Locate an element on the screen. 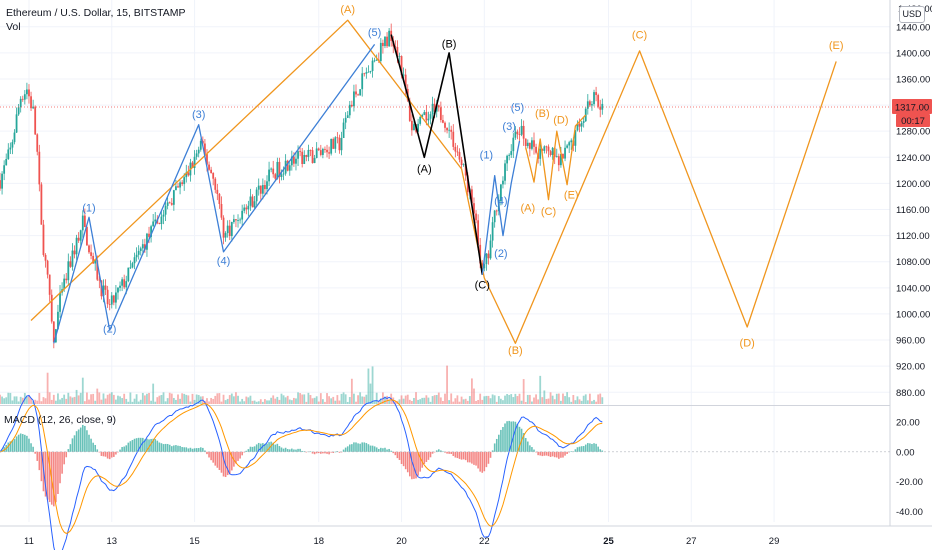 This screenshot has height=550, width=932. date-tick-label: 25 is located at coordinates (608, 541).